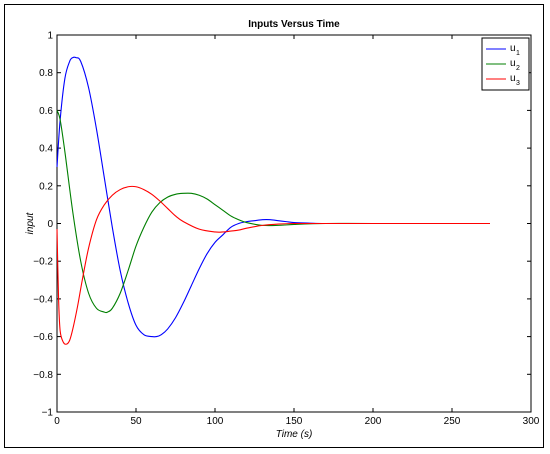 This screenshot has height=454, width=550. What do you see at coordinates (373, 421) in the screenshot?
I see `x-tick-label: 200` at bounding box center [373, 421].